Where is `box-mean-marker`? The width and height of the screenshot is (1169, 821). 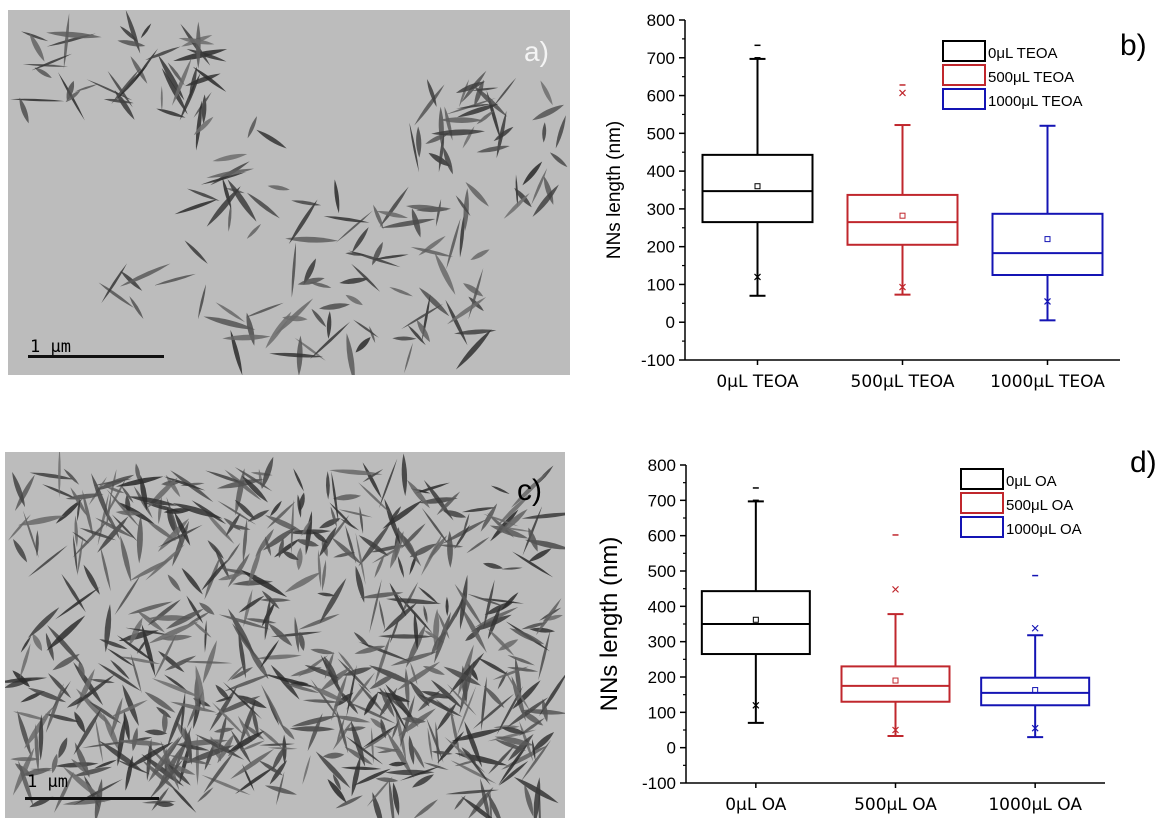 box-mean-marker is located at coordinates (1047, 239).